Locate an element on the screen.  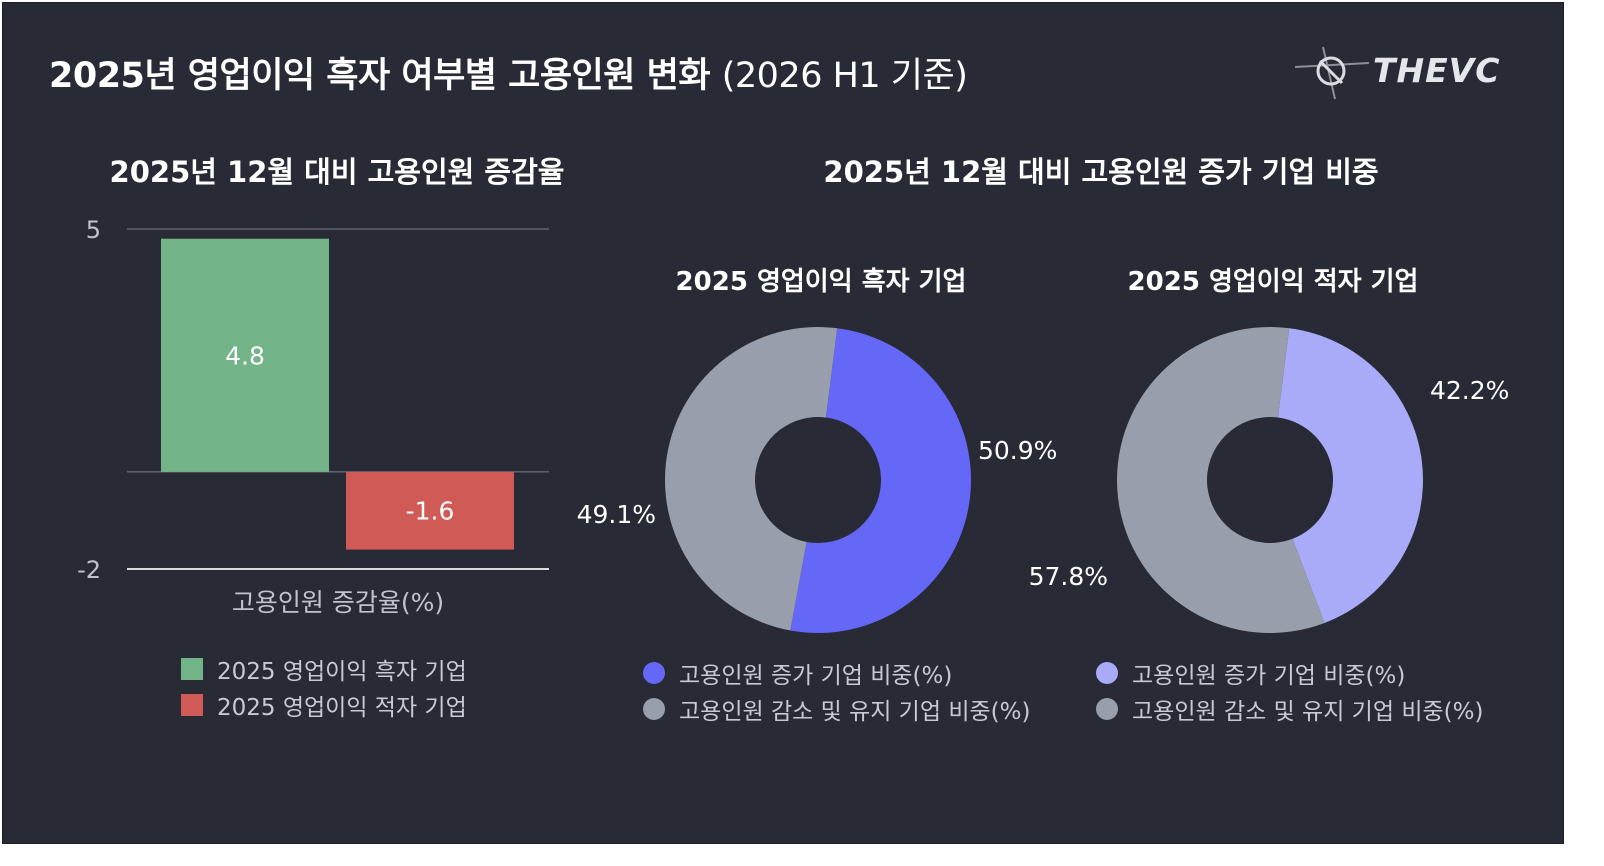
pie-chart-profit: 50.9% 49.1% is located at coordinates (817, 480).